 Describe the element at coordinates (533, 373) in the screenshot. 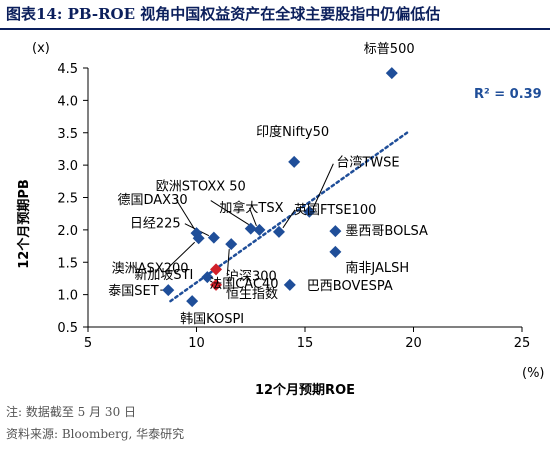

I see `x-unit-label: (%)` at that location.